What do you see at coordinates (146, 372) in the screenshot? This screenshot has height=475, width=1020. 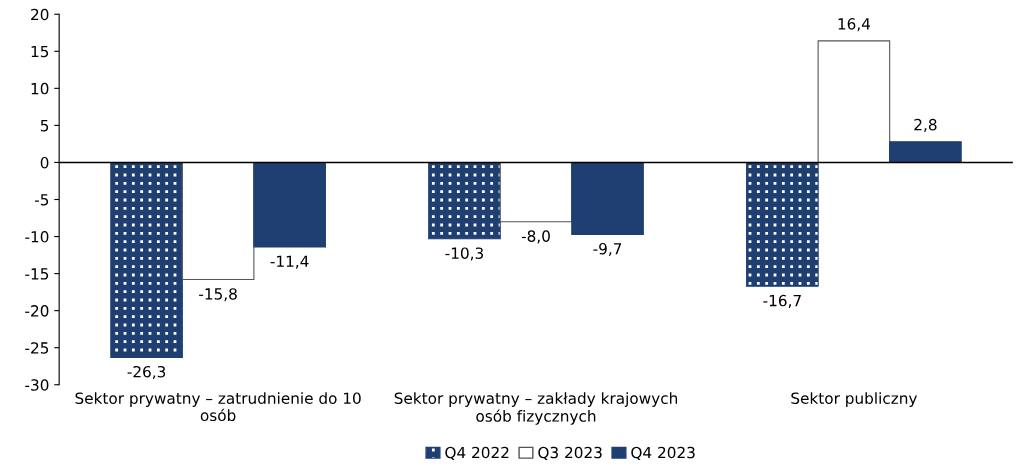 I see `data-label: -26,3` at bounding box center [146, 372].